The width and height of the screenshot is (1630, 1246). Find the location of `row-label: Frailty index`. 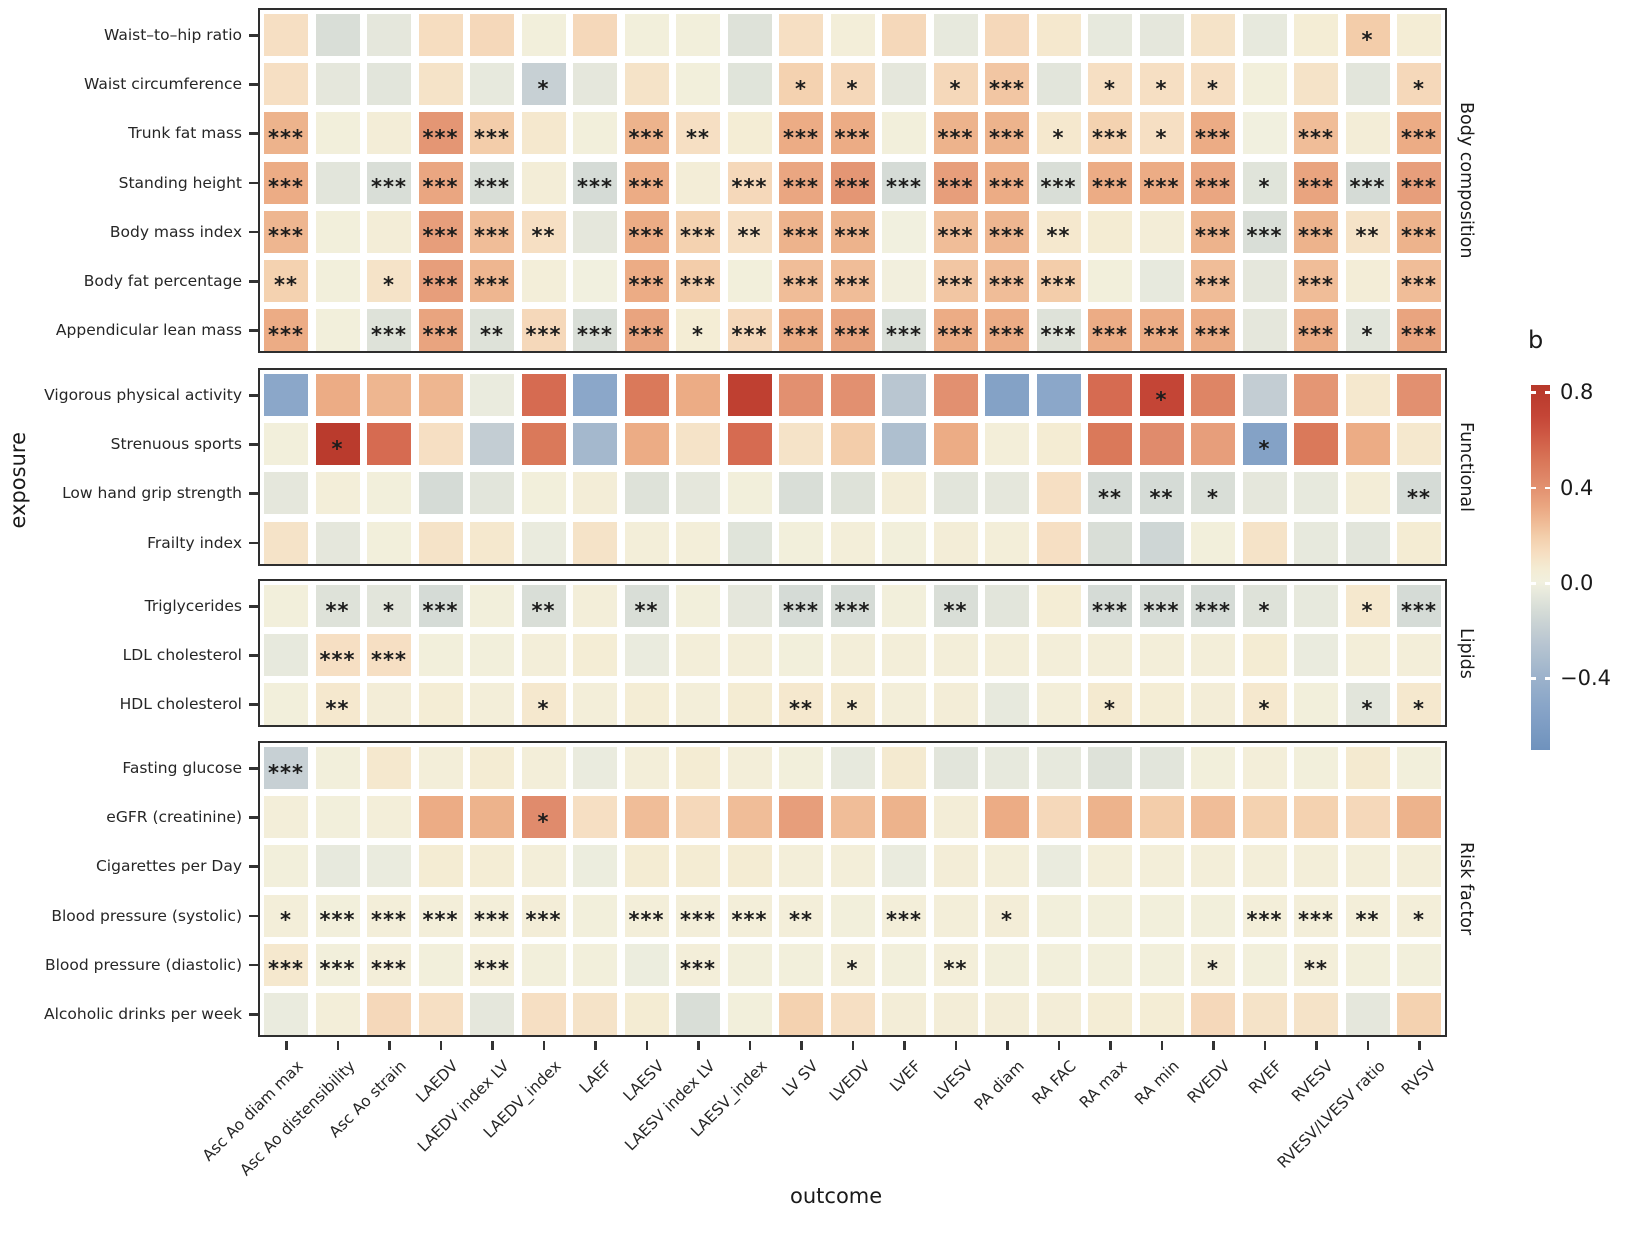

row-label: Frailty index is located at coordinates (194, 542).